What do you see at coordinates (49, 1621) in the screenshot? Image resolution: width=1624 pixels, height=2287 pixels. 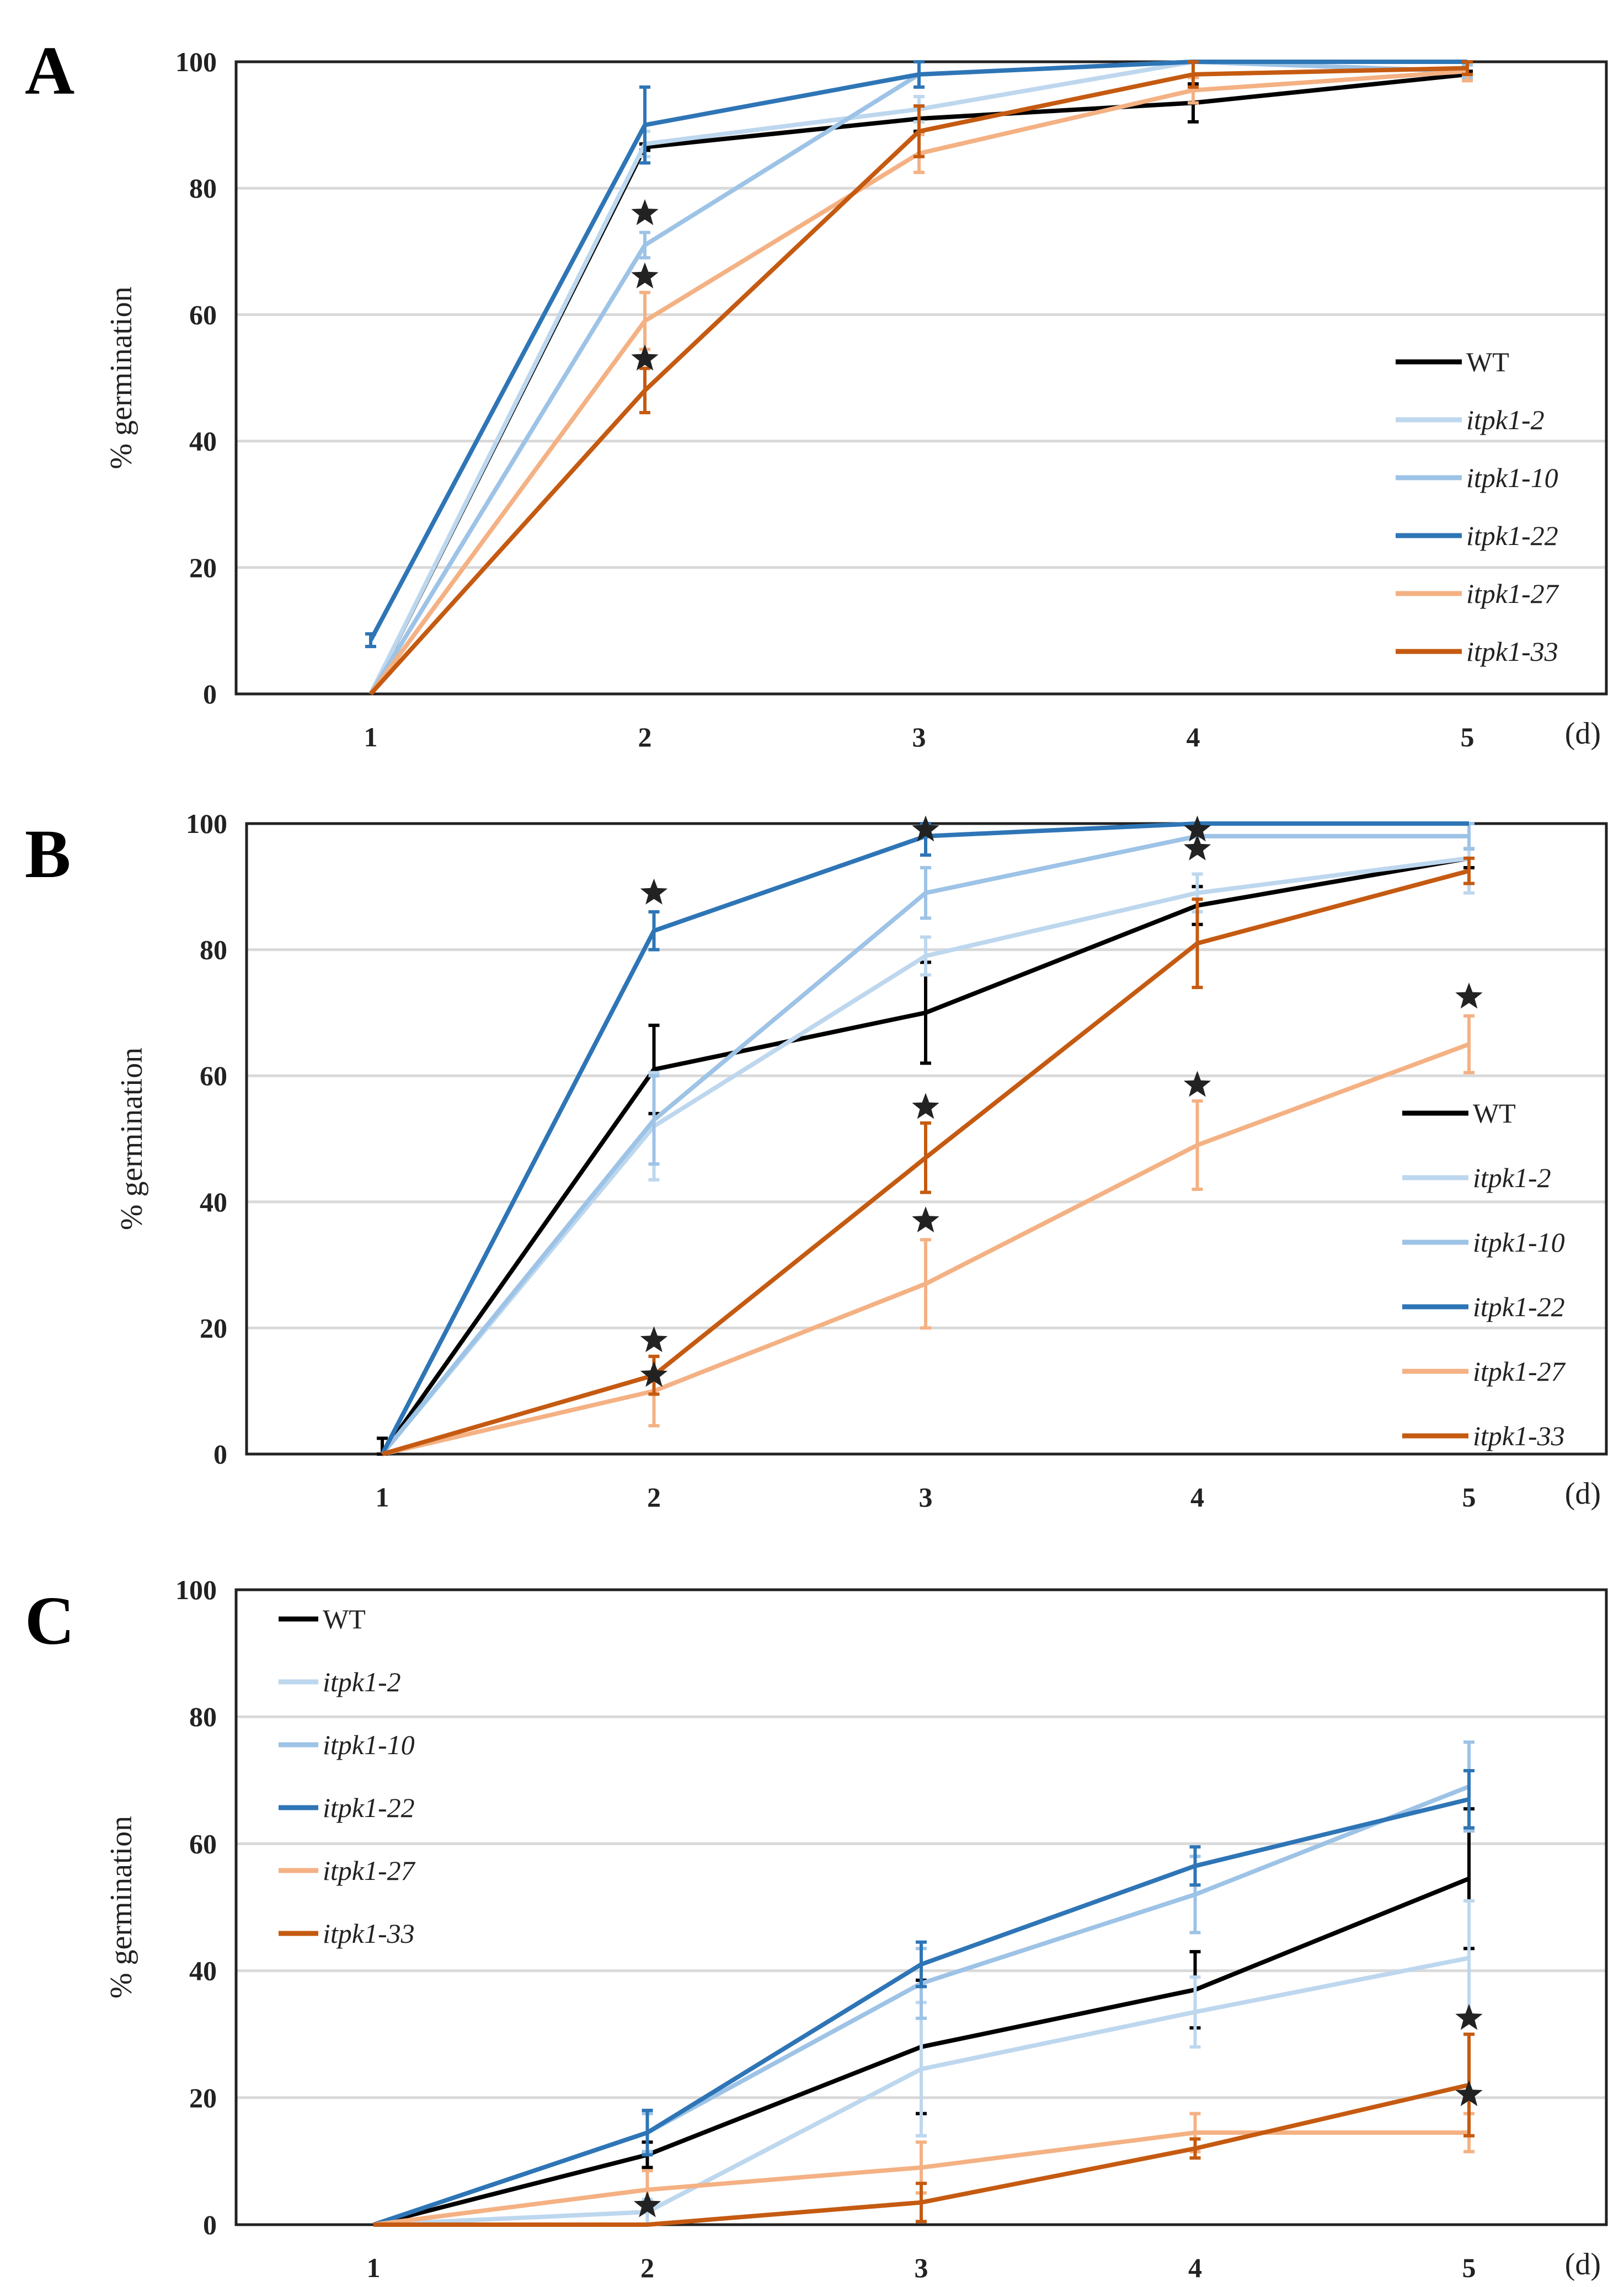 I see `panel-label: C` at bounding box center [49, 1621].